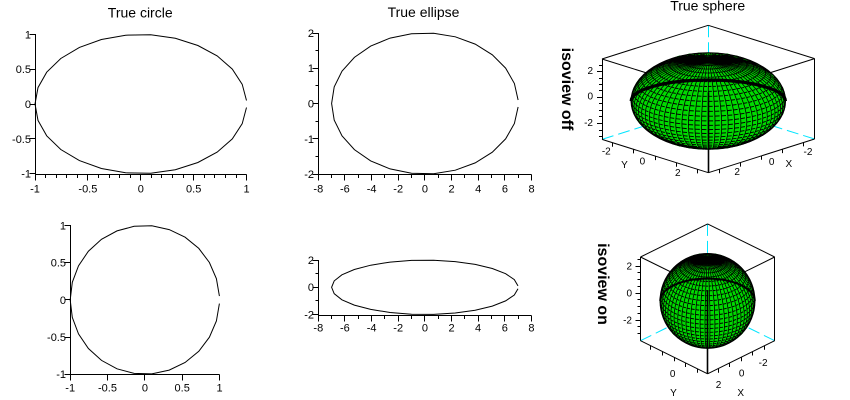 This screenshot has width=850, height=400. What do you see at coordinates (140, 13) in the screenshot?
I see `svg-text: True circle` at bounding box center [140, 13].